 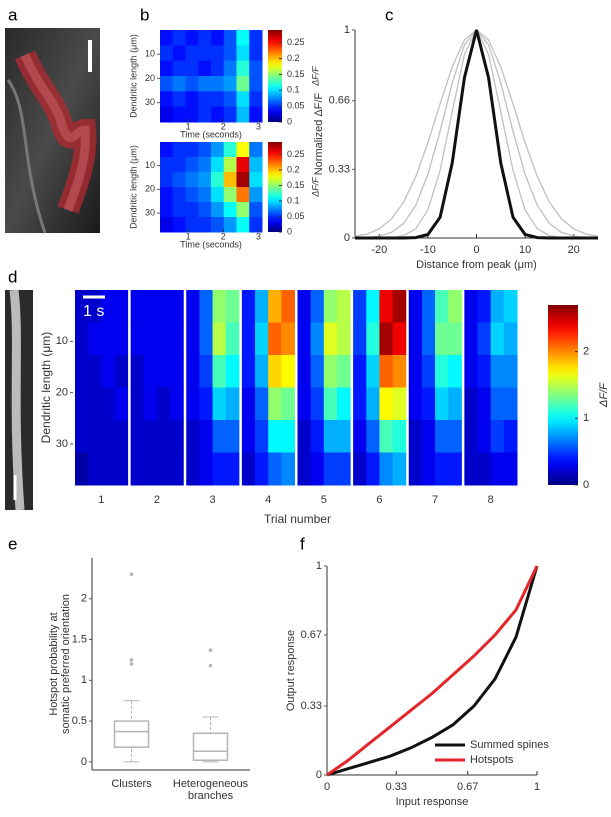 I want to click on box, so click(x=131, y=734).